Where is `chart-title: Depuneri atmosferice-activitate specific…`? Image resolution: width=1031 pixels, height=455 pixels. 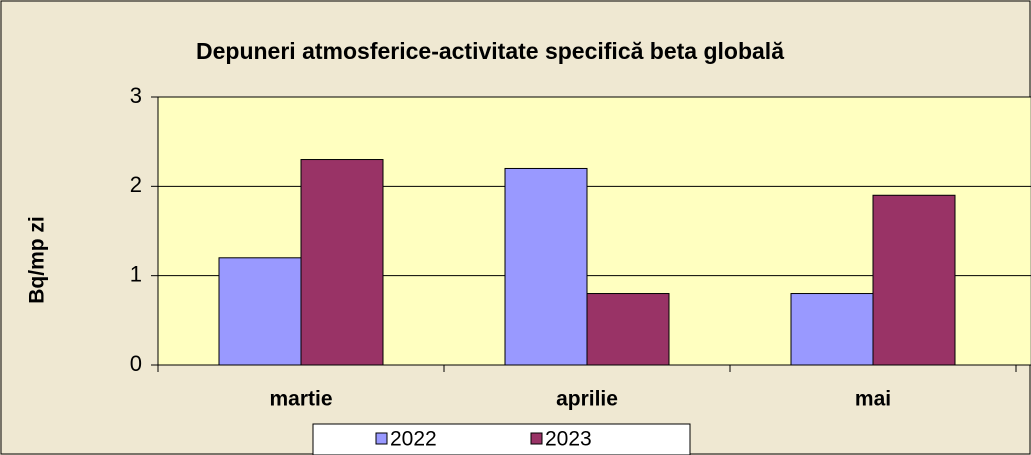
chart-title: Depuneri atmosferice-activitate specific… is located at coordinates (490, 51).